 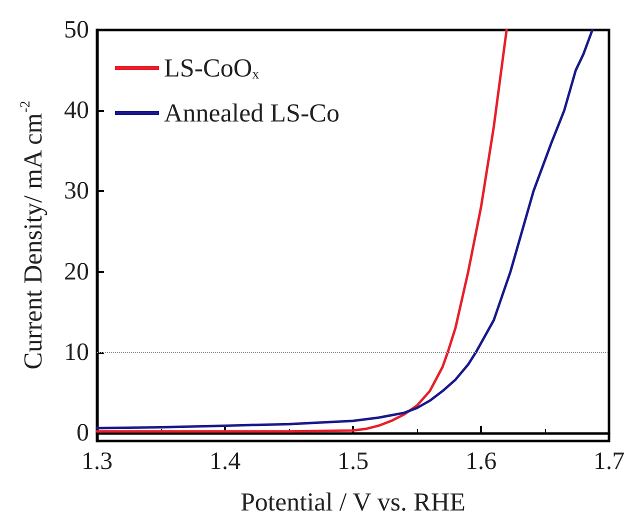 I want to click on x-axis-title: Potential / V vs. RHE, so click(x=353, y=502).